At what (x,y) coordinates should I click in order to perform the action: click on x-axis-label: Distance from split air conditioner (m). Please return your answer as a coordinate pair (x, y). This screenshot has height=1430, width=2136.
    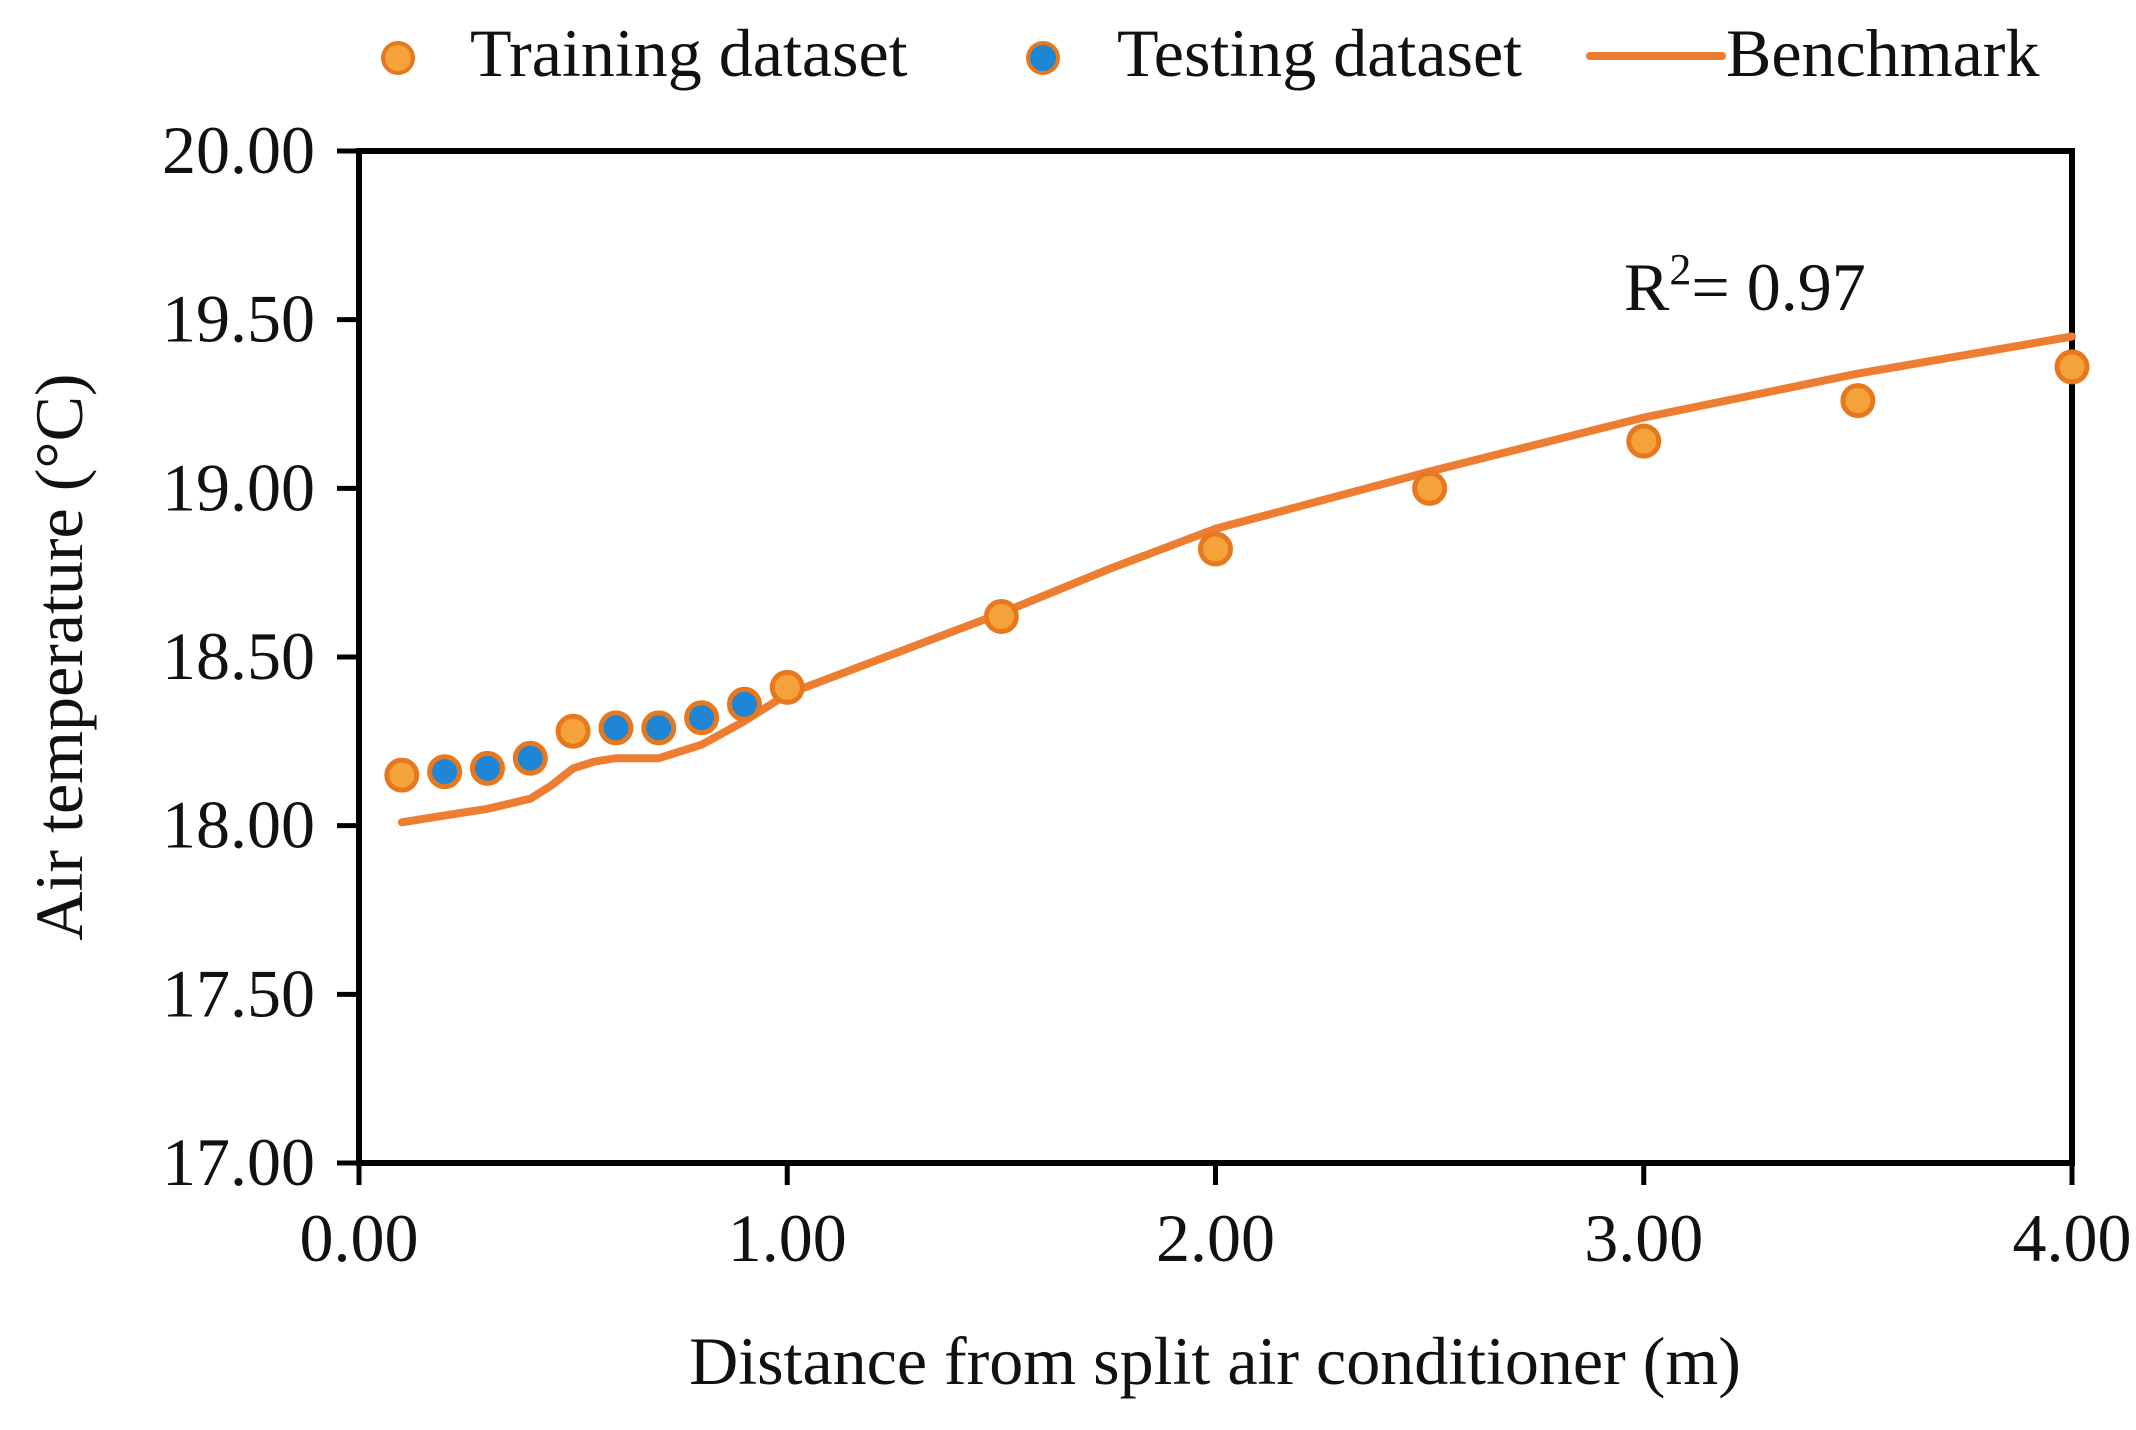
    Looking at the image, I should click on (1215, 1361).